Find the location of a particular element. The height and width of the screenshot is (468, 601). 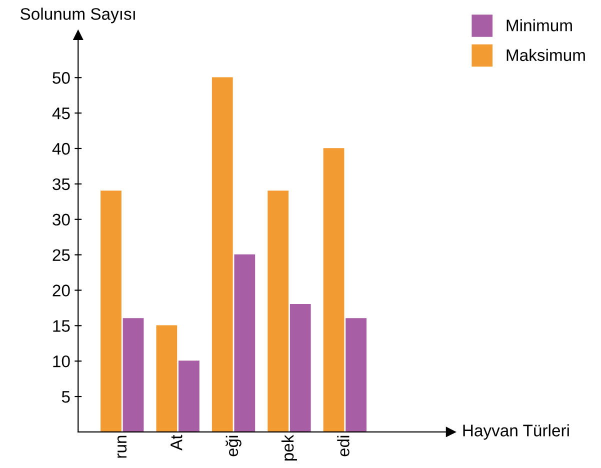

y-axis-title: Solunum Sayısı is located at coordinates (77, 16).